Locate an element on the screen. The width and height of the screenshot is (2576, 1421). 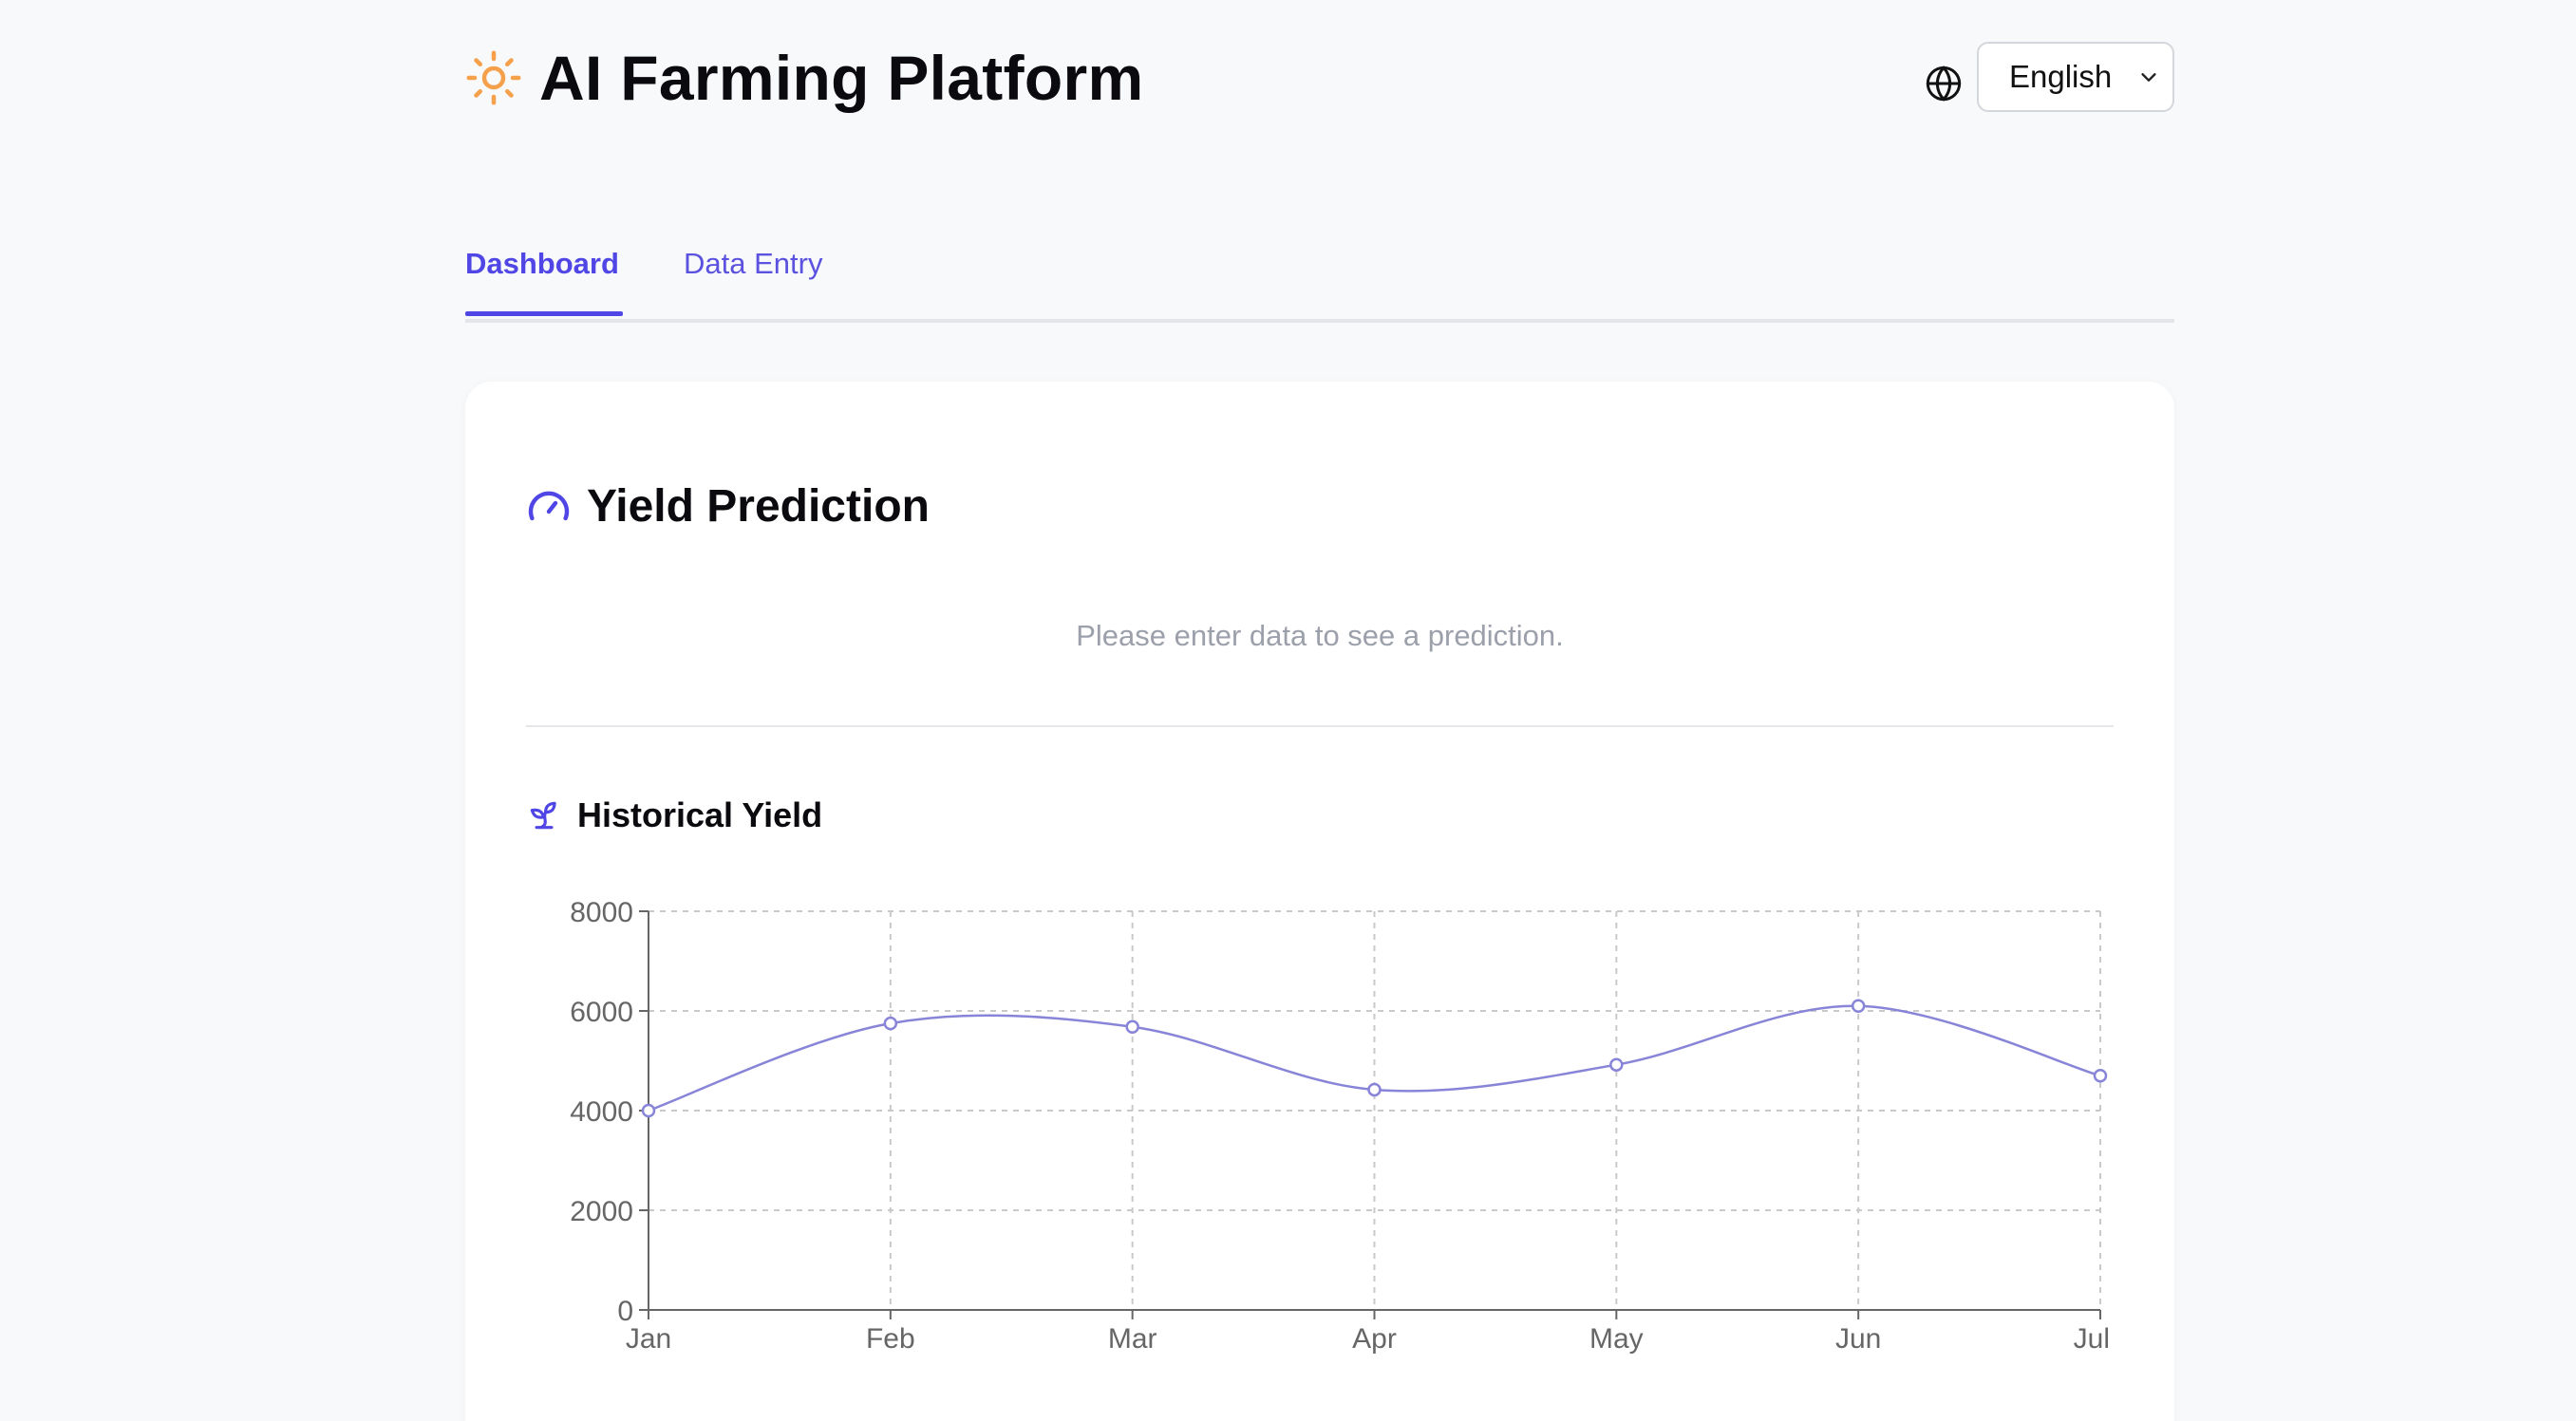
x-tick-label: Mar is located at coordinates (1132, 1339).